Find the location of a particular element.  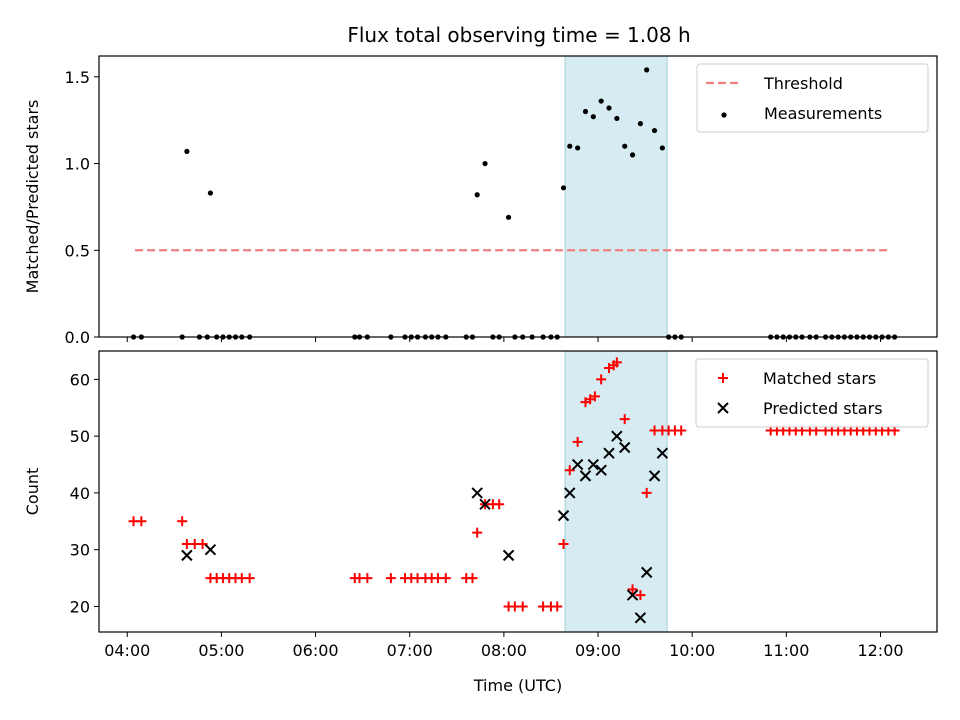

legend: Threshold Measurements is located at coordinates (812, 98).